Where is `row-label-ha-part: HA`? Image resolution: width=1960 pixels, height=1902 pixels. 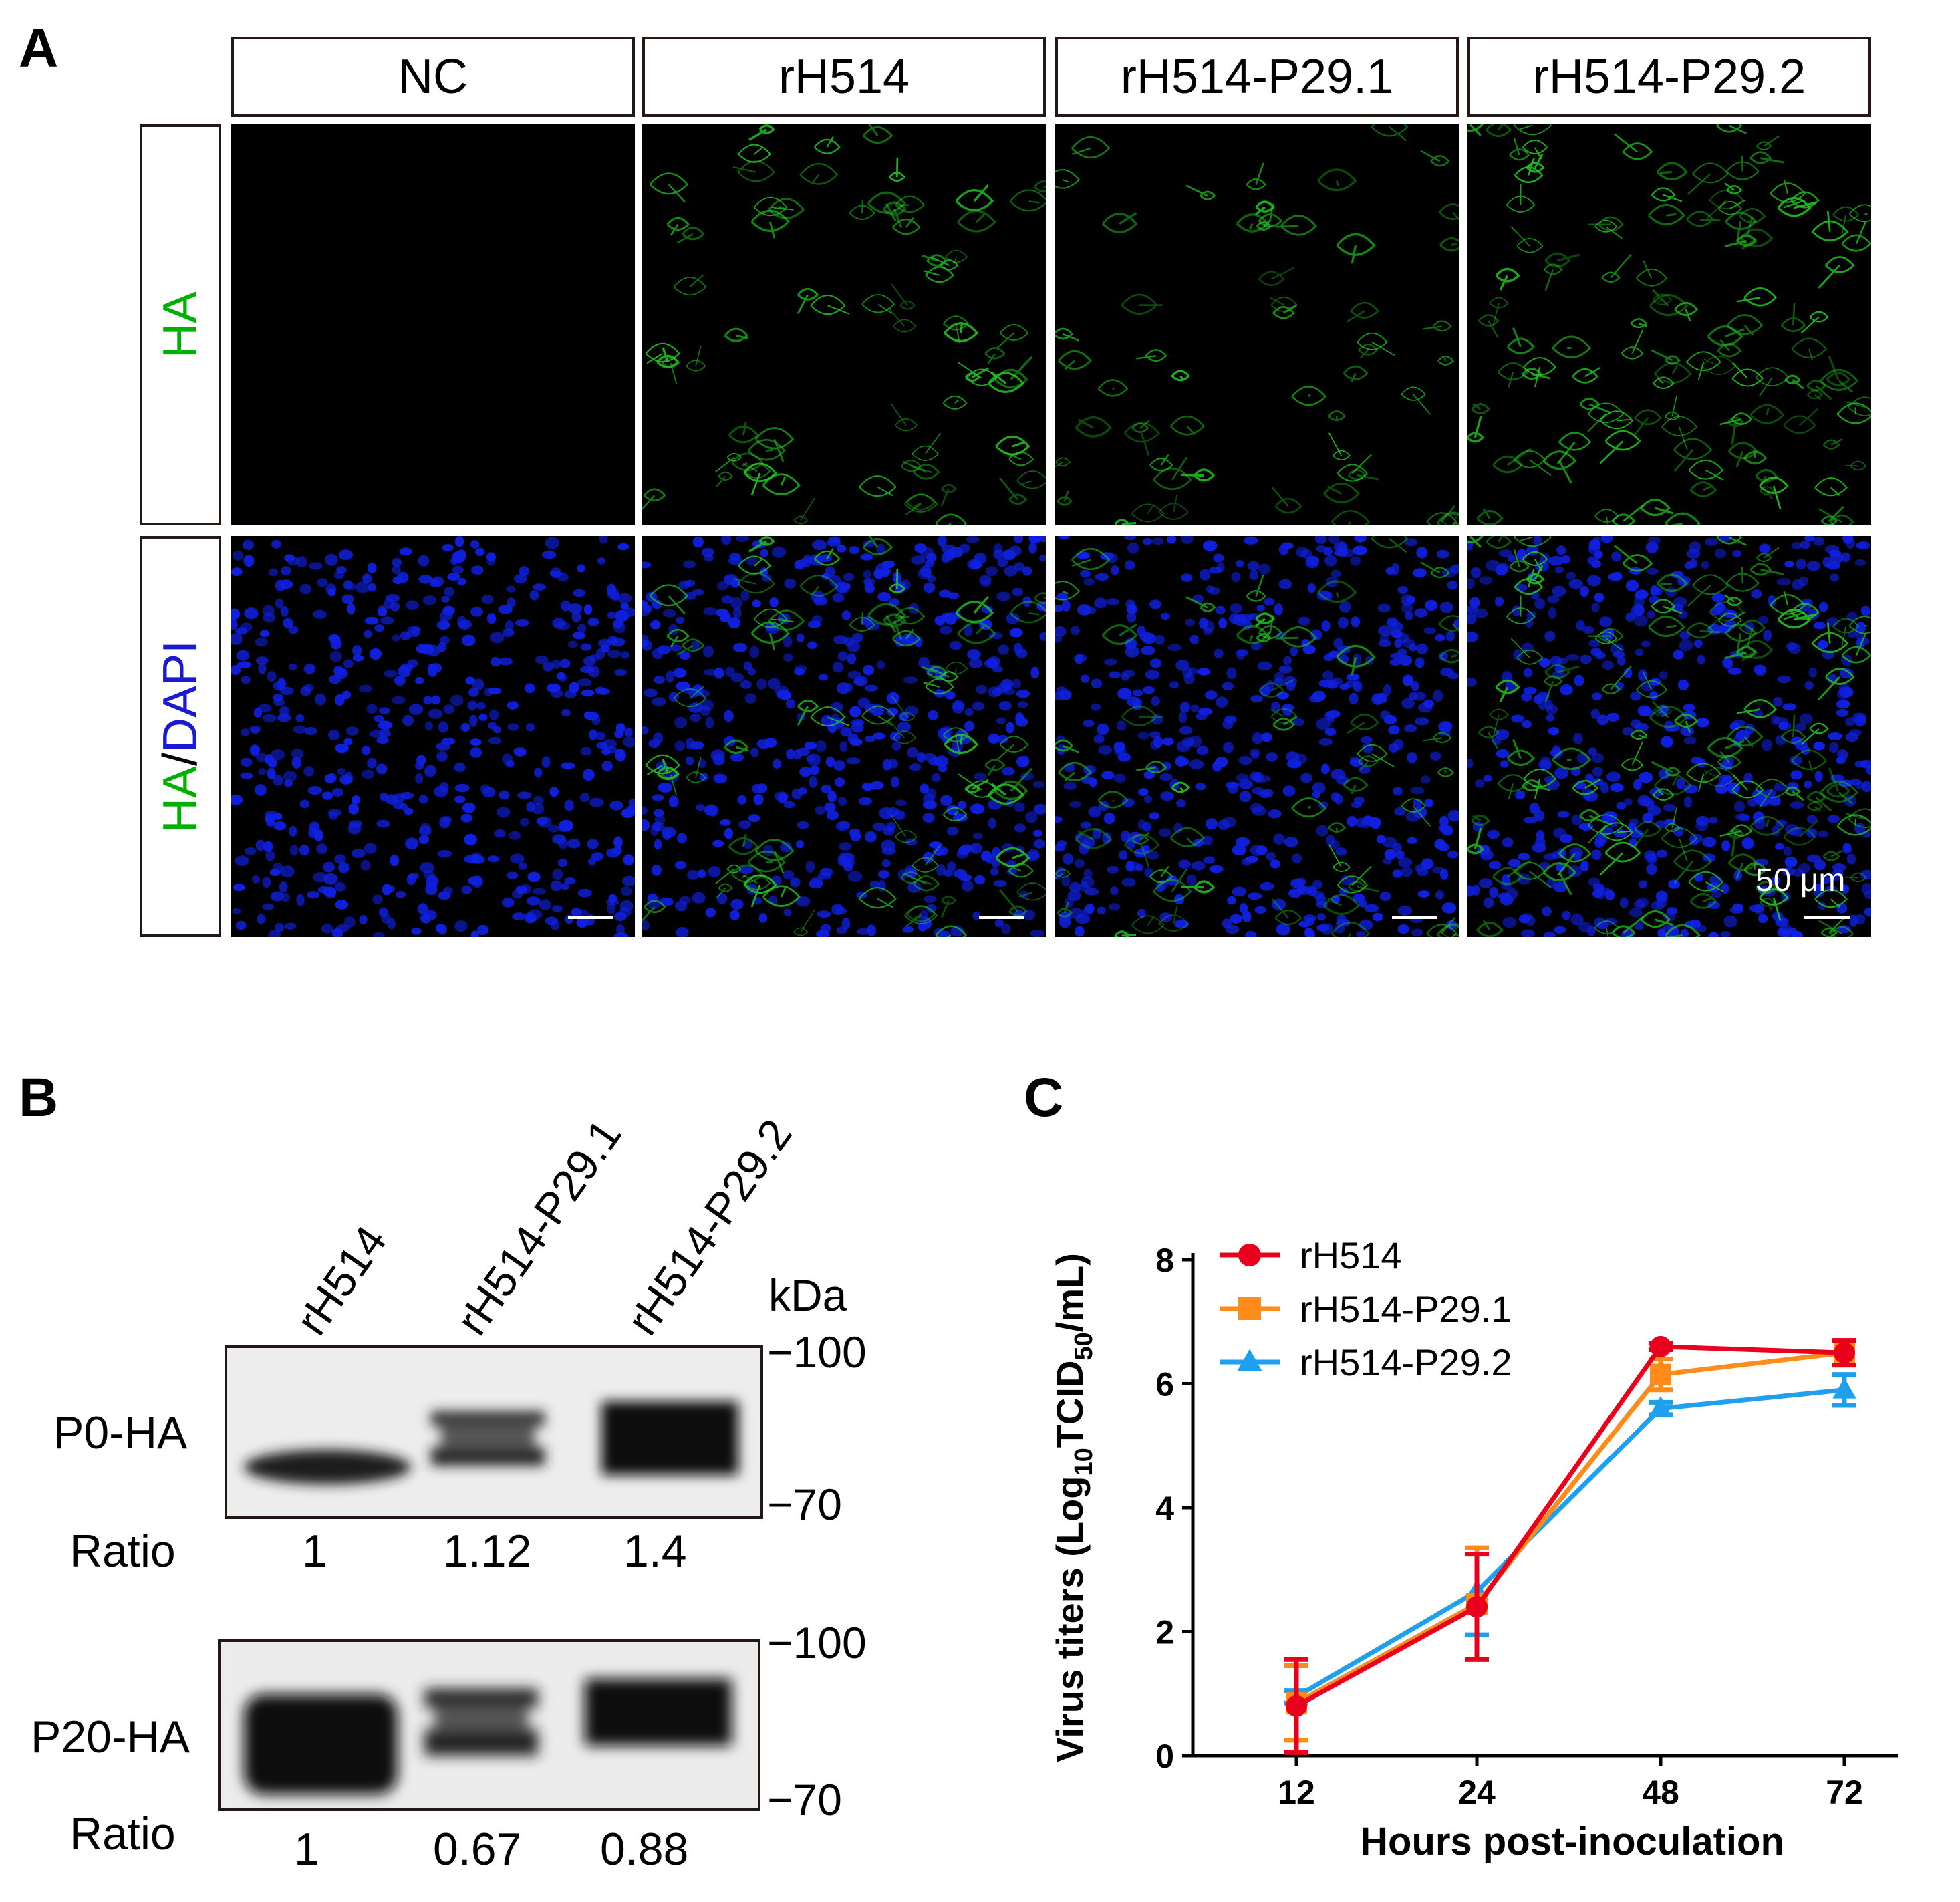 row-label-ha-part: HA is located at coordinates (180, 799).